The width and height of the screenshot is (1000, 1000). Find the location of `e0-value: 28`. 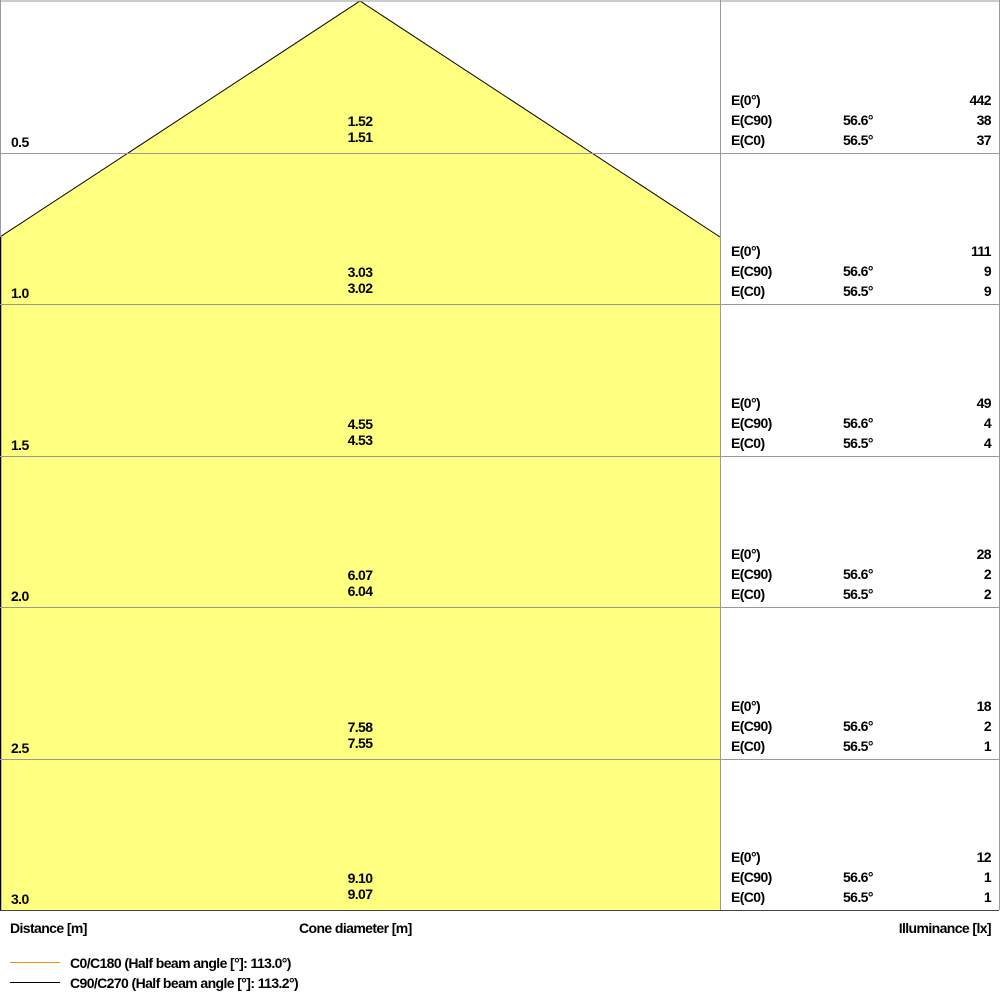

e0-value: 28 is located at coordinates (984, 554).